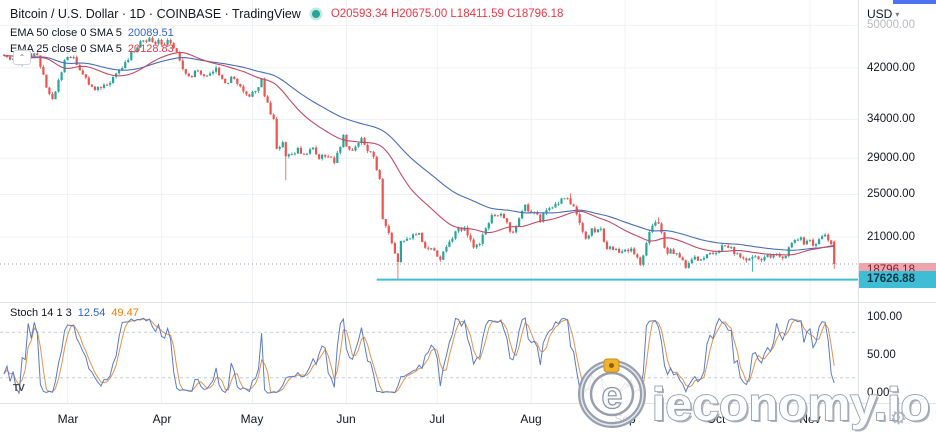 This screenshot has width=936, height=434. I want to click on ema25-legend: EMA 25 close 0 SMA 5 20128.83, so click(92, 49).